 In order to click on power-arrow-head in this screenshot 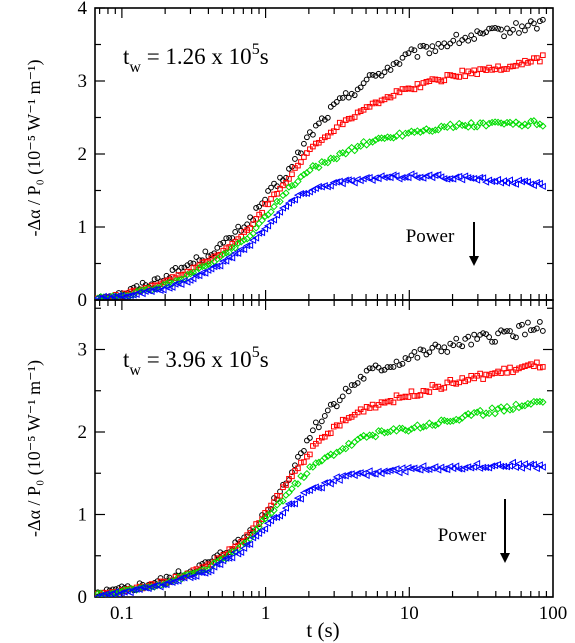, I will do `click(474, 261)`.